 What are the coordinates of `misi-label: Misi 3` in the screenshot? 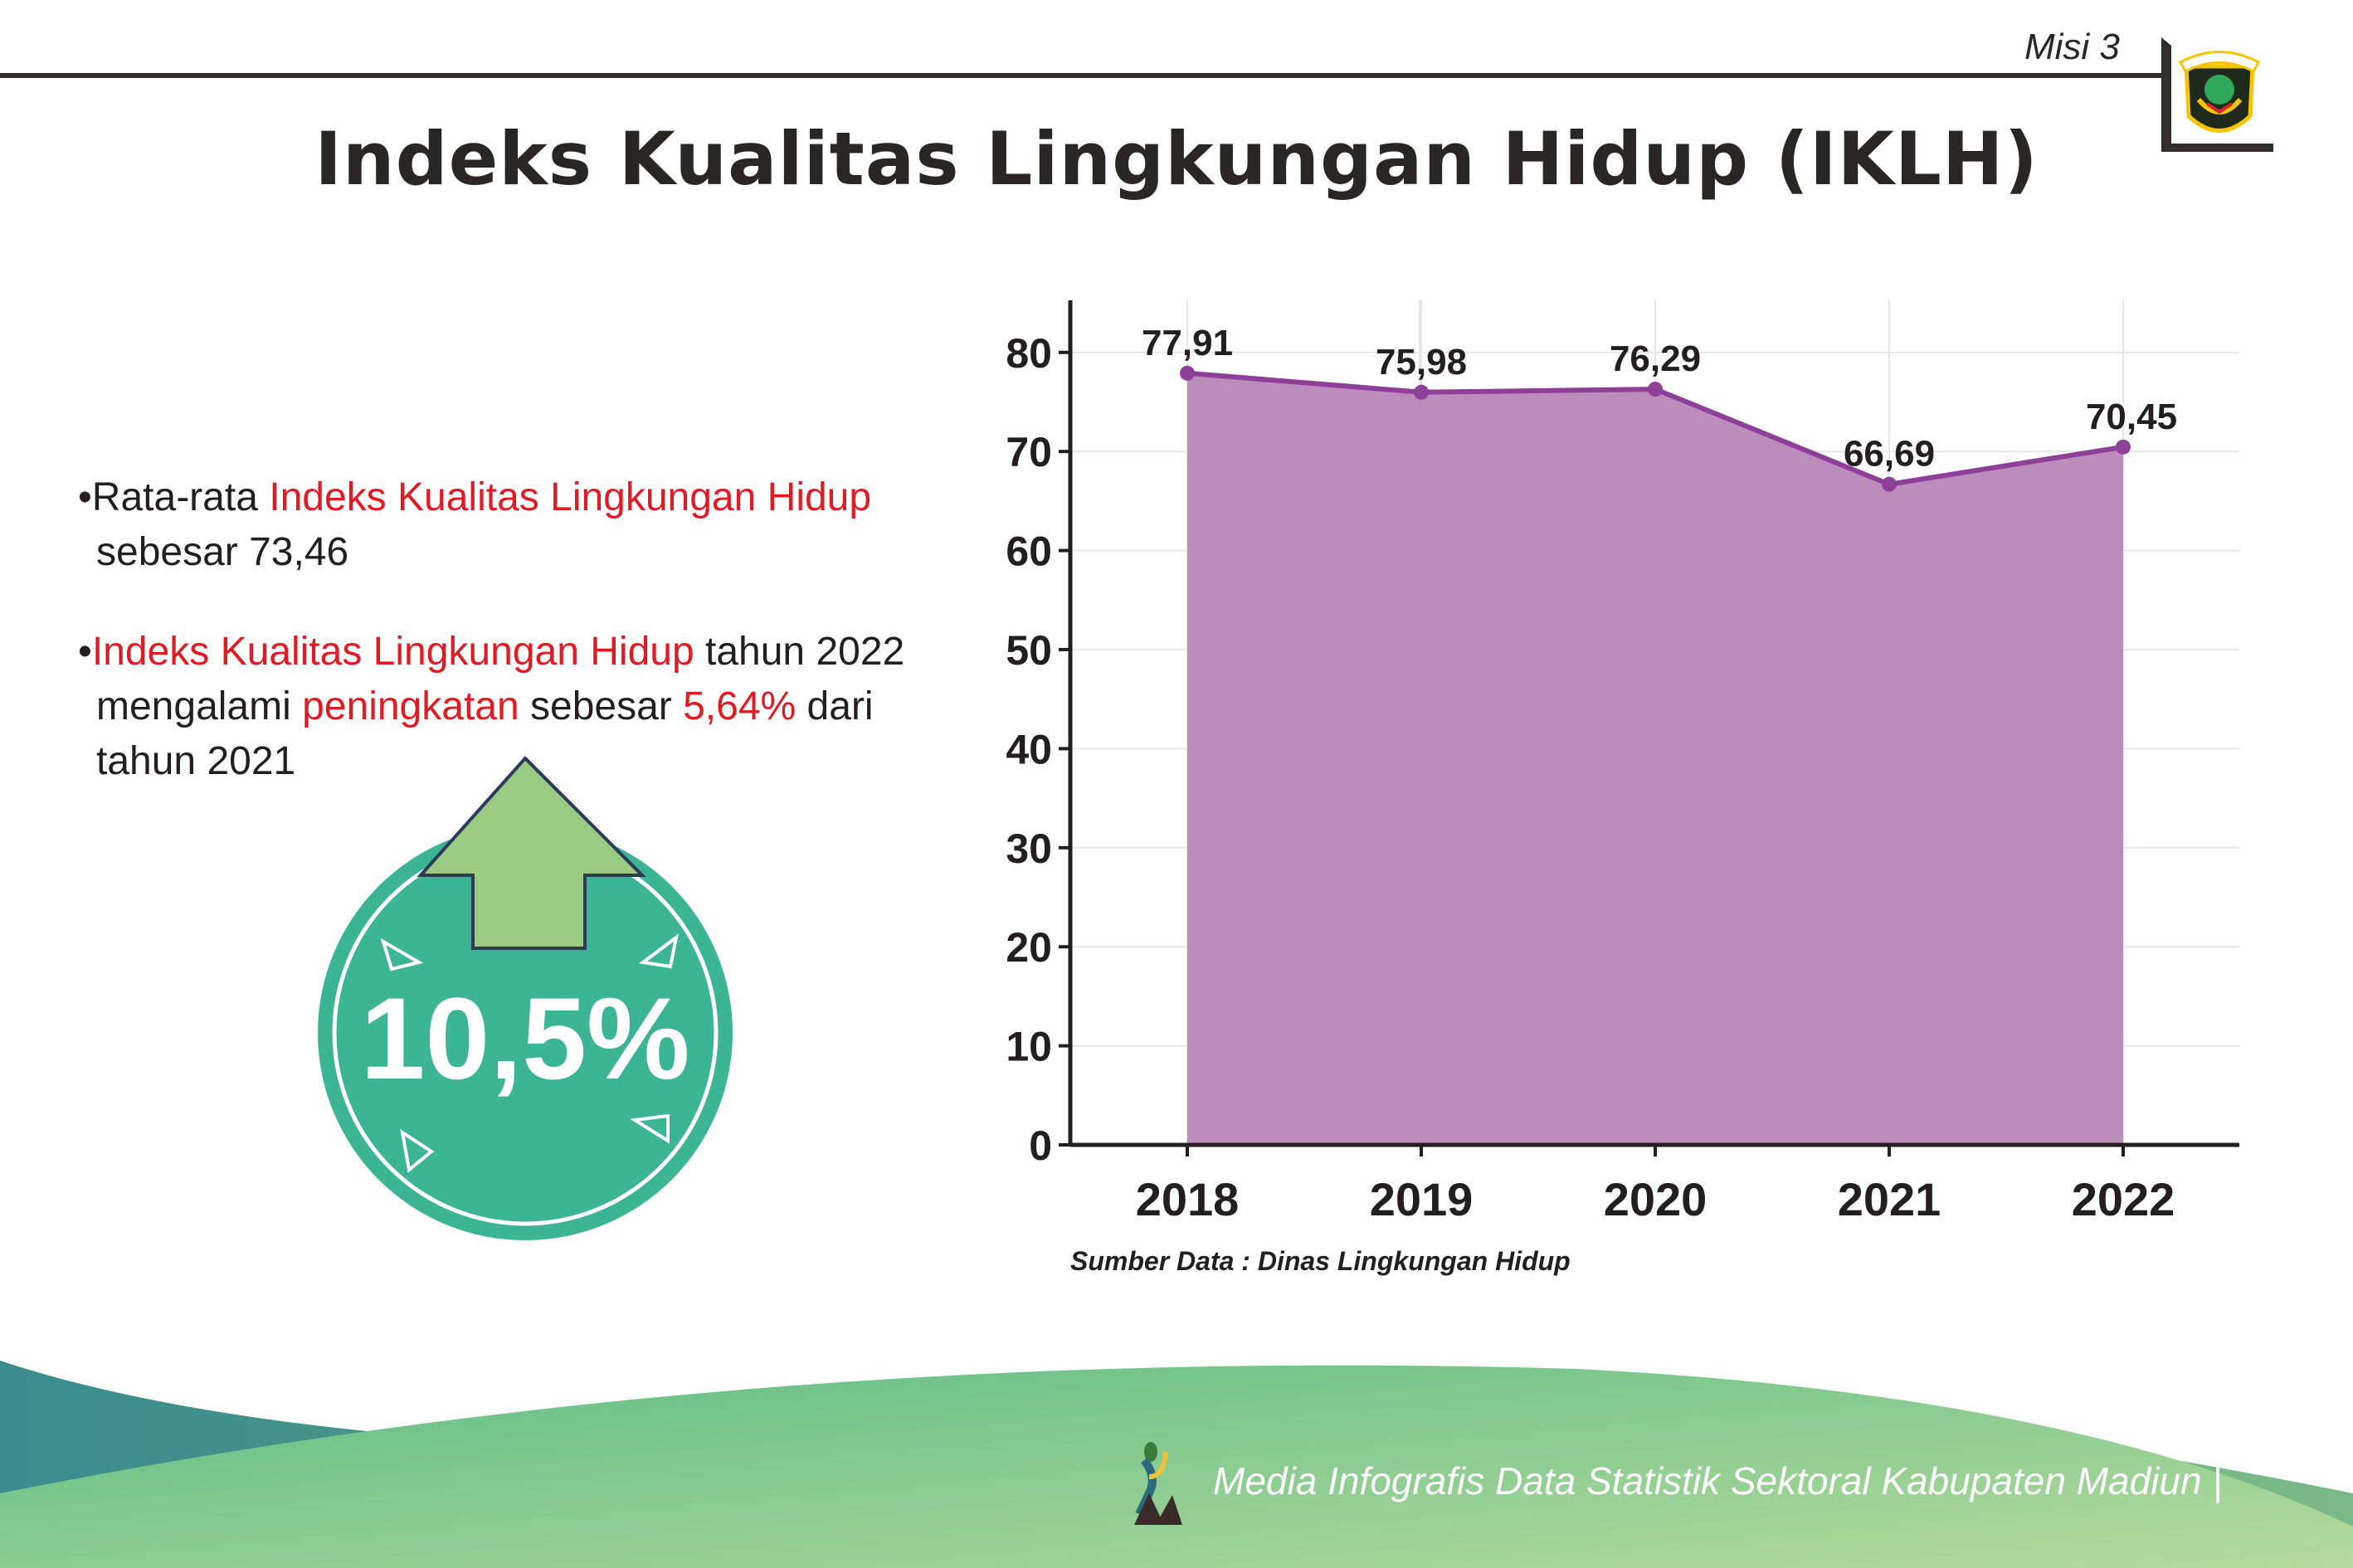 It's located at (2072, 47).